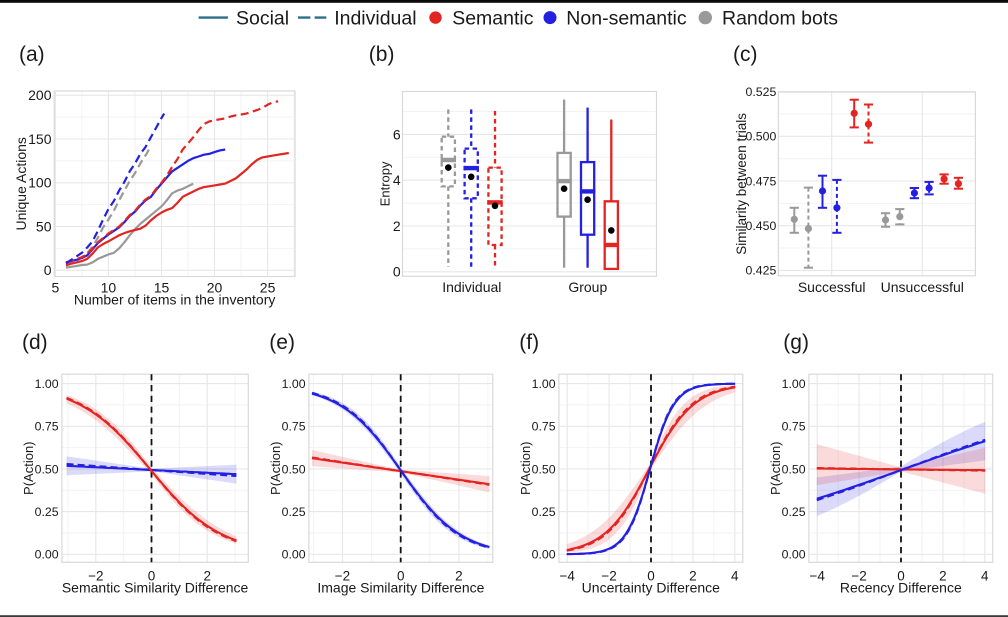  Describe the element at coordinates (35, 342) in the screenshot. I see `svg-text: (d)` at that location.